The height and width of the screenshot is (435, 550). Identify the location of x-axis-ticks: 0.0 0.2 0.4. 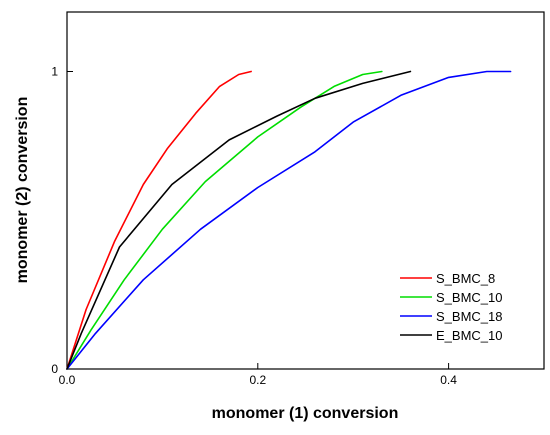
(258, 375).